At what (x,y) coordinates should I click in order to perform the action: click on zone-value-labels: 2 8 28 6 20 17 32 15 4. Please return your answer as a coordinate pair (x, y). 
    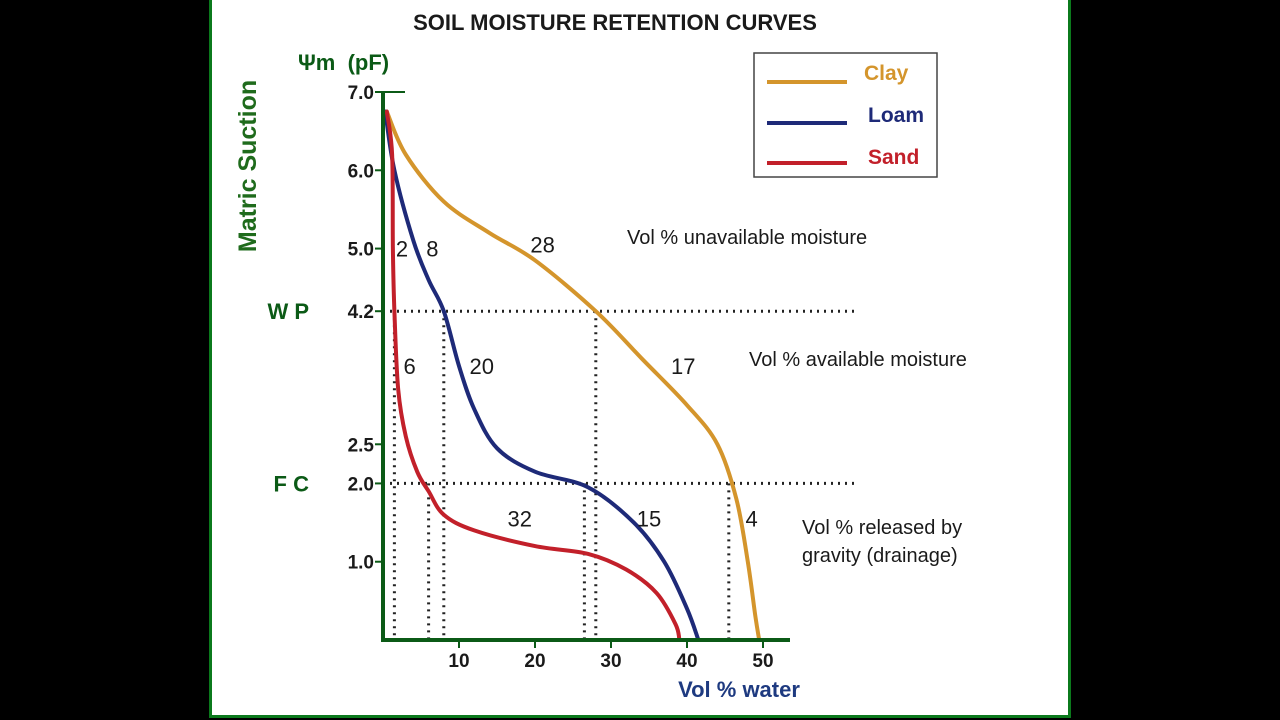
    Looking at the image, I should click on (577, 381).